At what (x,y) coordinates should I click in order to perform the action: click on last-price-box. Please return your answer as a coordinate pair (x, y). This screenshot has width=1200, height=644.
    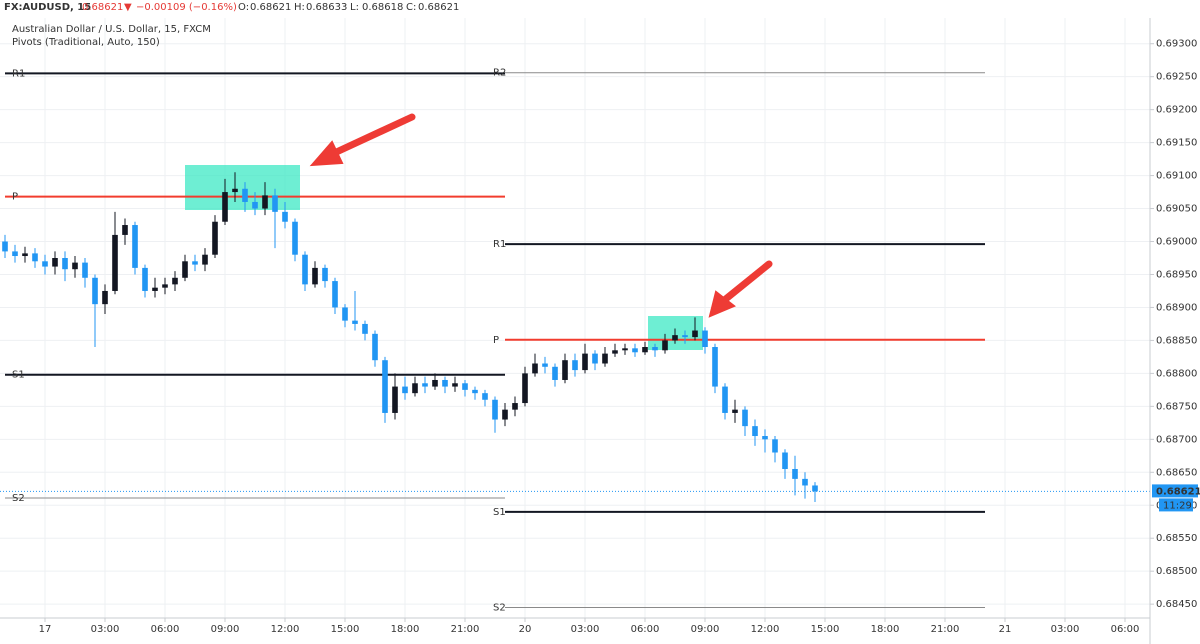
    Looking at the image, I should click on (1175, 491).